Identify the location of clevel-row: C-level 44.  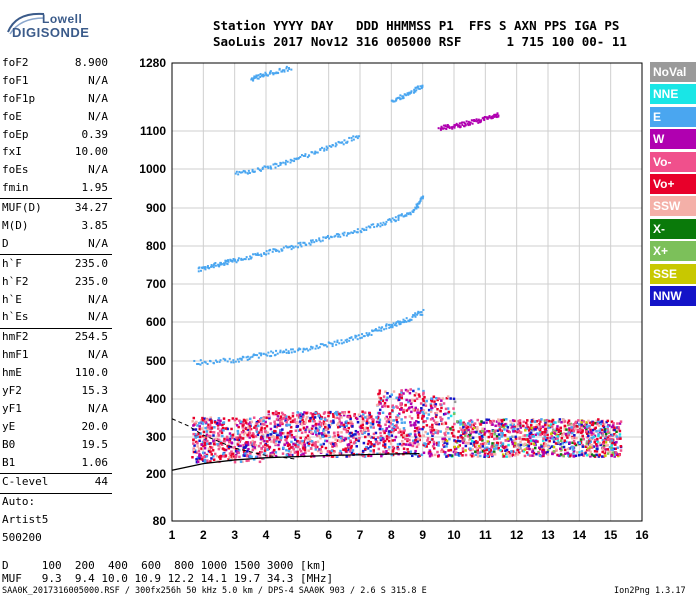
(56, 482).